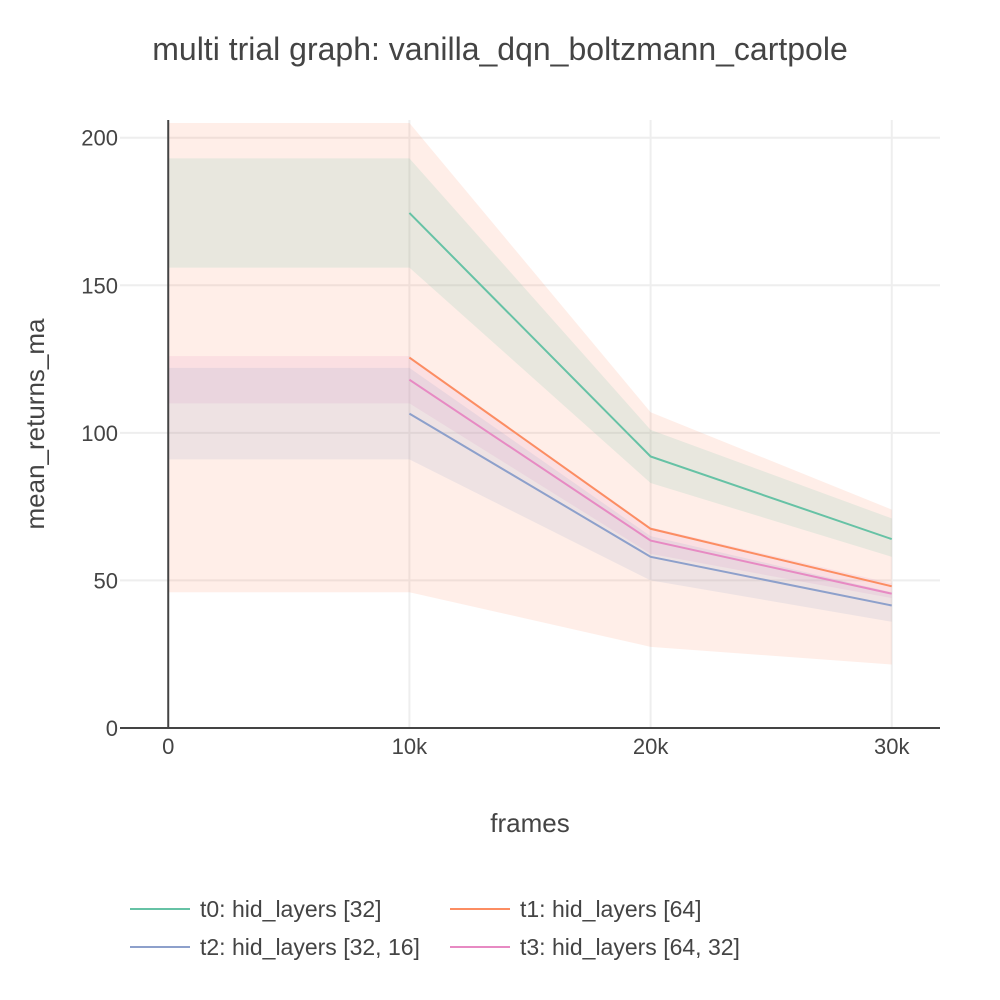 The image size is (1000, 1000). I want to click on y-axis-title: mean_returns_ma, so click(35, 424).